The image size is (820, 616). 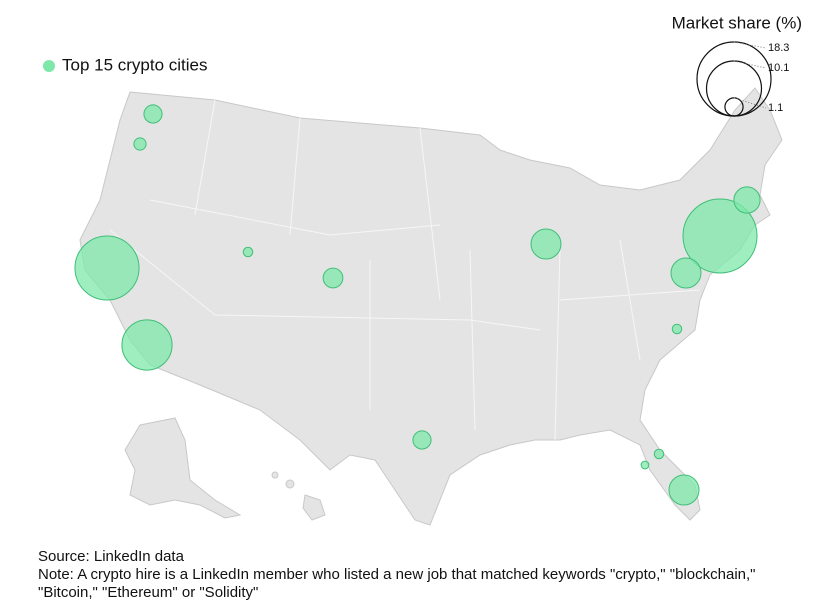 What do you see at coordinates (111, 556) in the screenshot?
I see `source: Source: LinkedIn data` at bounding box center [111, 556].